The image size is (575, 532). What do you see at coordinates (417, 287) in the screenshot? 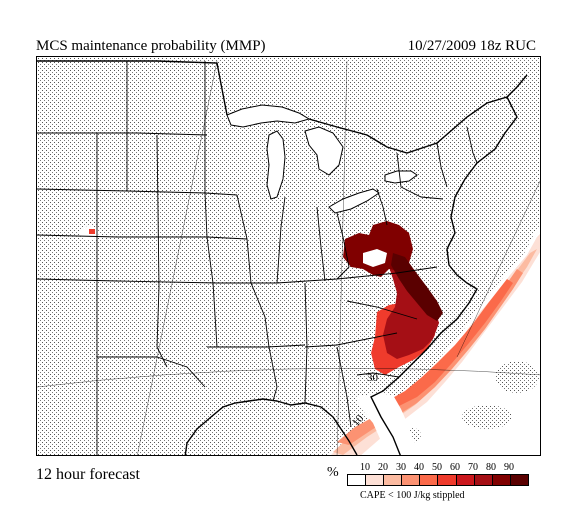
I see `mmp-band-90-core` at bounding box center [417, 287].